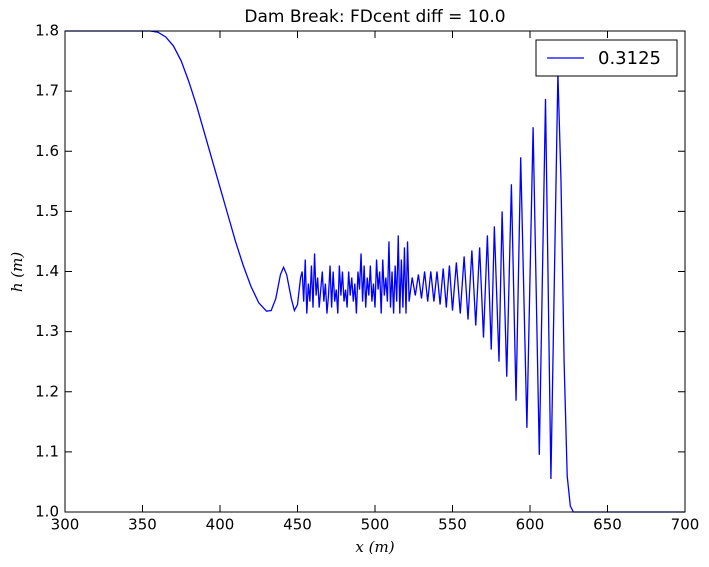 Image resolution: width=709 pixels, height=567 pixels. What do you see at coordinates (629, 58) in the screenshot?
I see `legend-label: 0.3125` at bounding box center [629, 58].